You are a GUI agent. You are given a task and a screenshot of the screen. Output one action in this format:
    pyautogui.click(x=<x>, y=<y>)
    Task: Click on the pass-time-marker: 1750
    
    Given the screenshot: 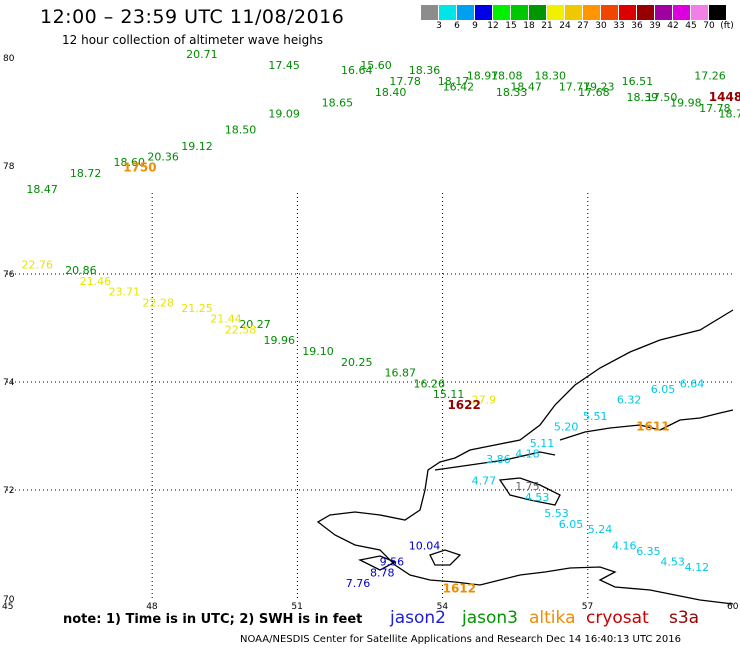 What is the action you would take?
    pyautogui.click(x=139, y=167)
    